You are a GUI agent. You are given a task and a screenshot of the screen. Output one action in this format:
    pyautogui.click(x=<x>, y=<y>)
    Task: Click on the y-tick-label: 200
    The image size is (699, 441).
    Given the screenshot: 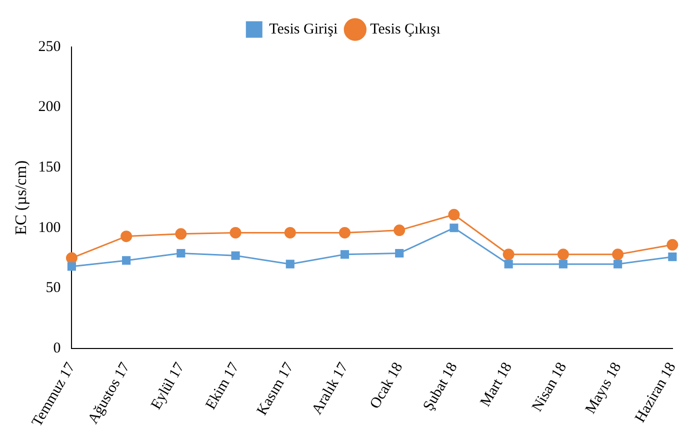 What is the action you would take?
    pyautogui.click(x=49, y=107)
    